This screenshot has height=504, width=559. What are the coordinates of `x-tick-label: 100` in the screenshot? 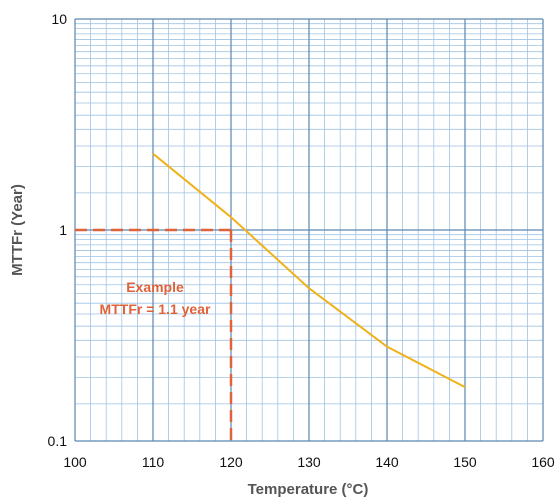 It's located at (75, 462).